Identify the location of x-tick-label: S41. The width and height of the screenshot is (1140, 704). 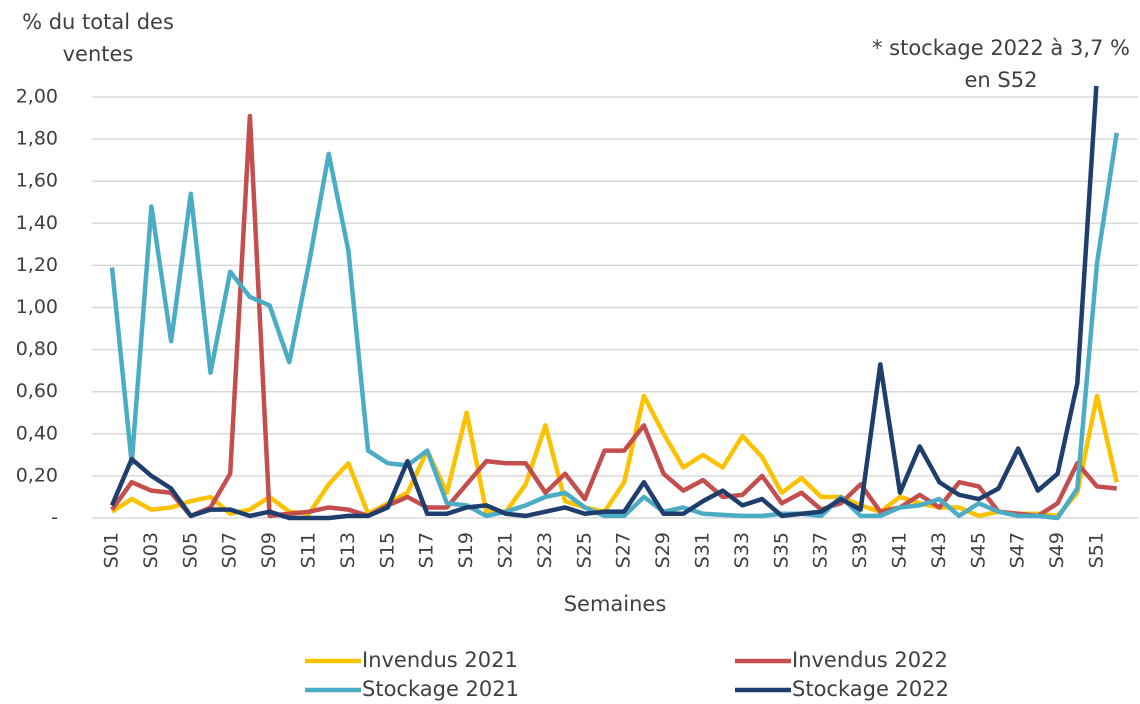
(900, 550).